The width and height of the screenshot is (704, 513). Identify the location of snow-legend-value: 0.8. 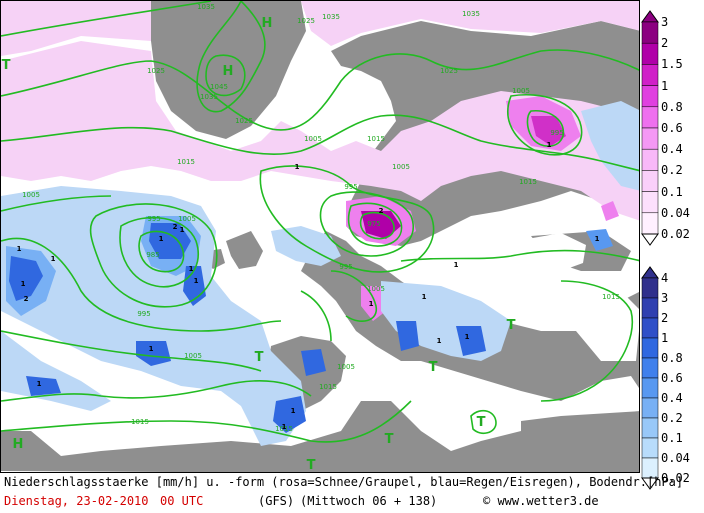
(672, 106).